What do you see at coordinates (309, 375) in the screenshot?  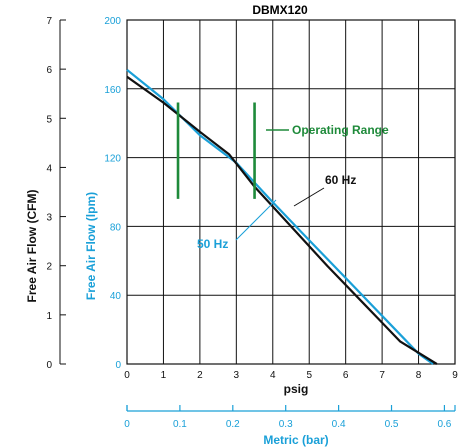 I see `psig-tick-label: 5` at bounding box center [309, 375].